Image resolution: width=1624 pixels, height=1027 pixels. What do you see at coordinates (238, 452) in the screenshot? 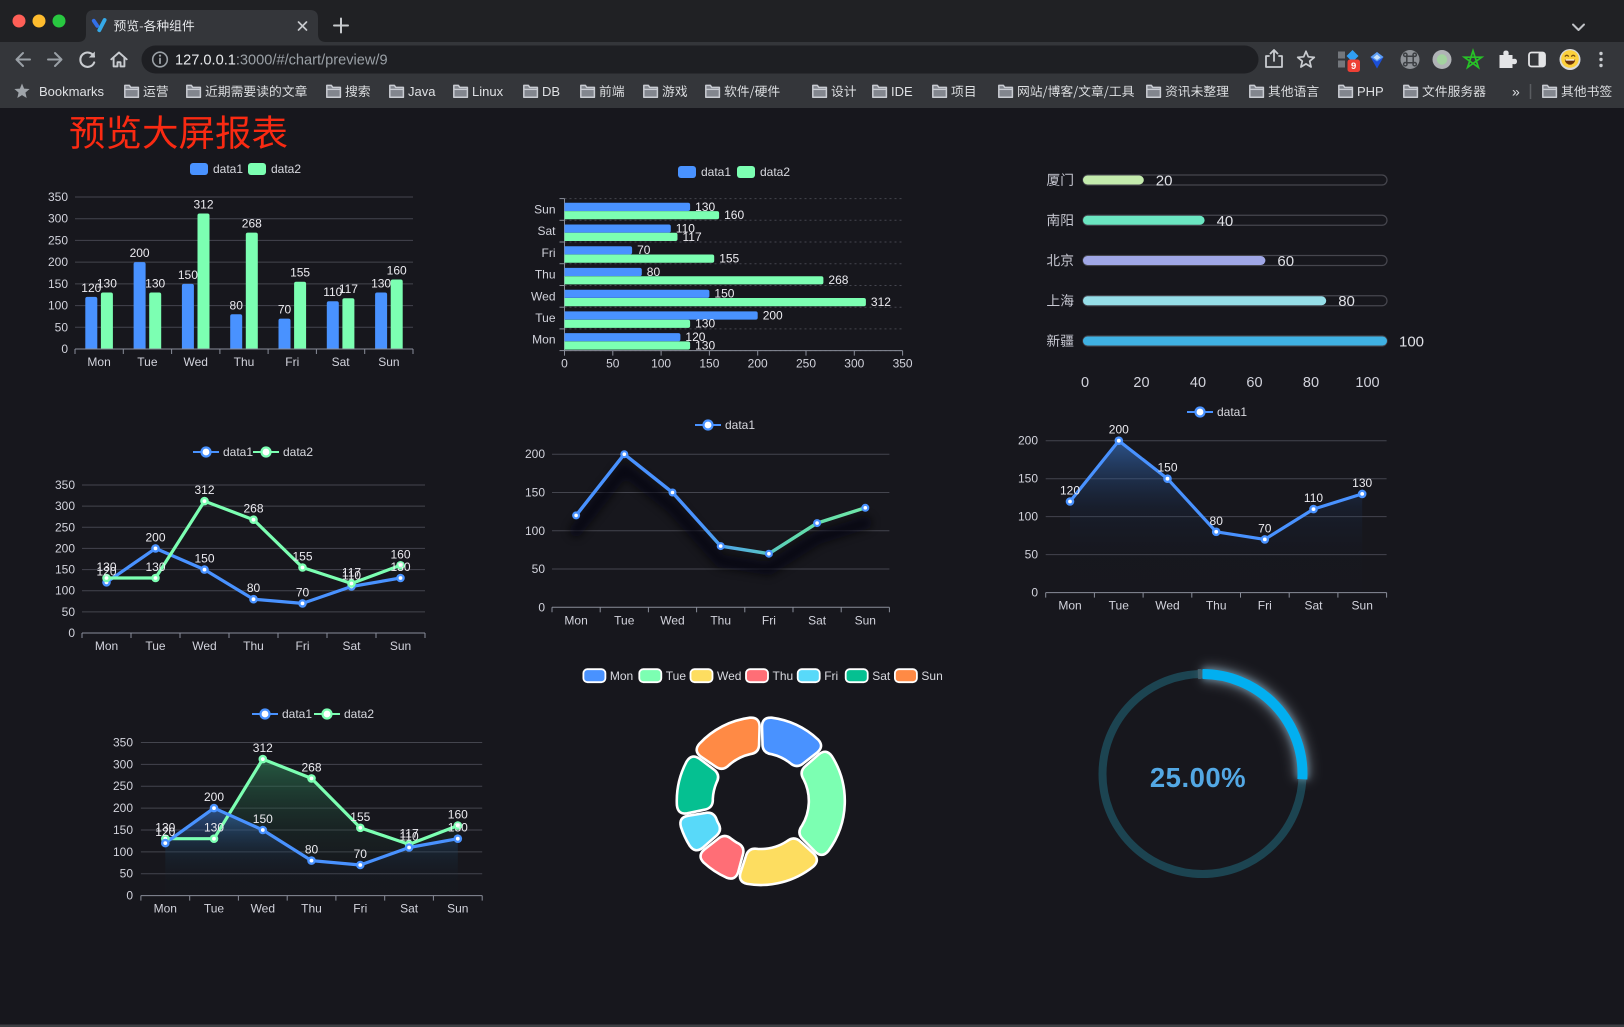
I see `svg-text: data1` at bounding box center [238, 452].